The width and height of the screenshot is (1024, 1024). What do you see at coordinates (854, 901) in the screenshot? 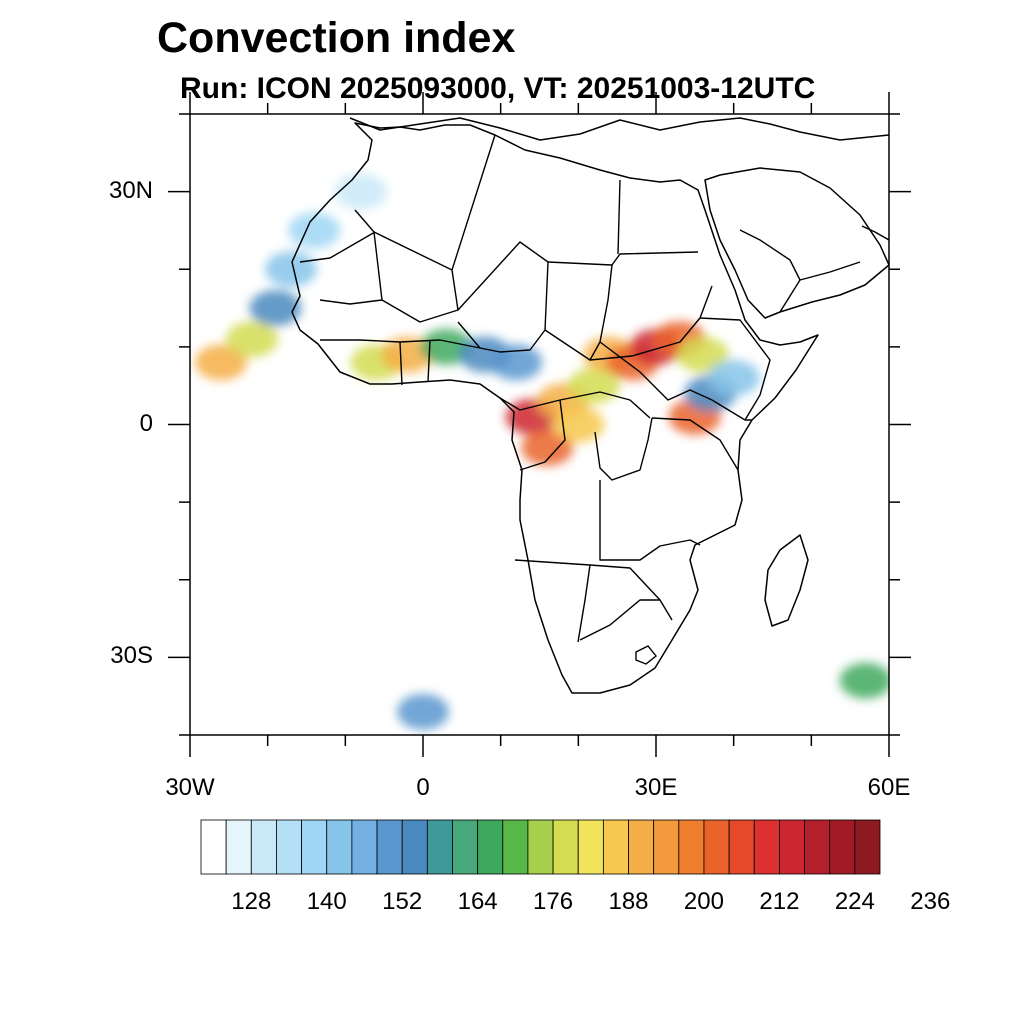
I see `colorbar-label: 224` at bounding box center [854, 901].